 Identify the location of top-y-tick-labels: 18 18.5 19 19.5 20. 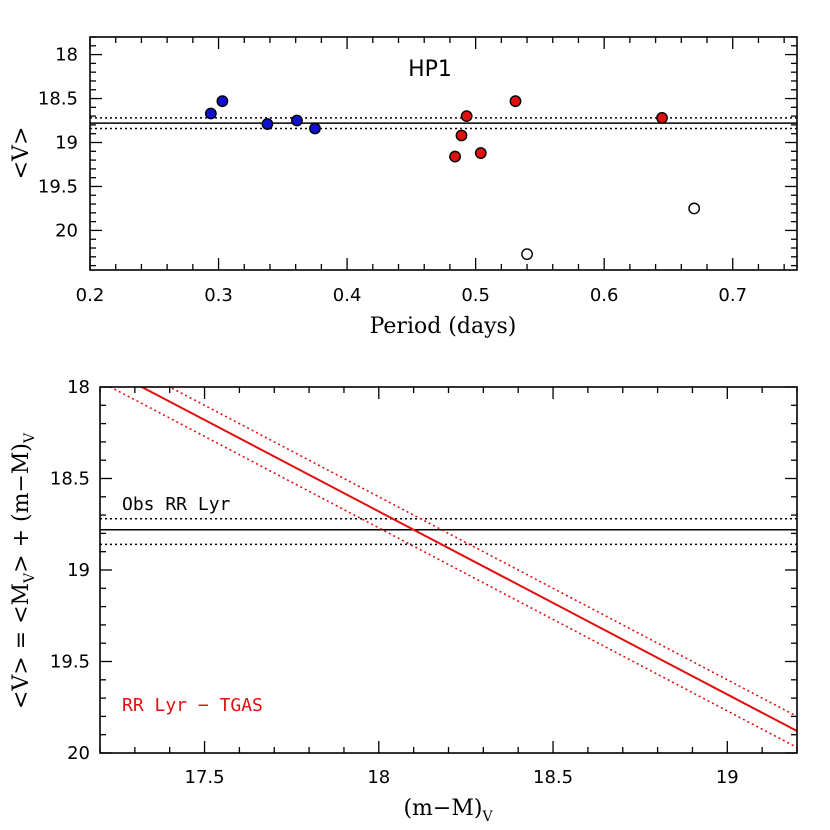
(58, 143).